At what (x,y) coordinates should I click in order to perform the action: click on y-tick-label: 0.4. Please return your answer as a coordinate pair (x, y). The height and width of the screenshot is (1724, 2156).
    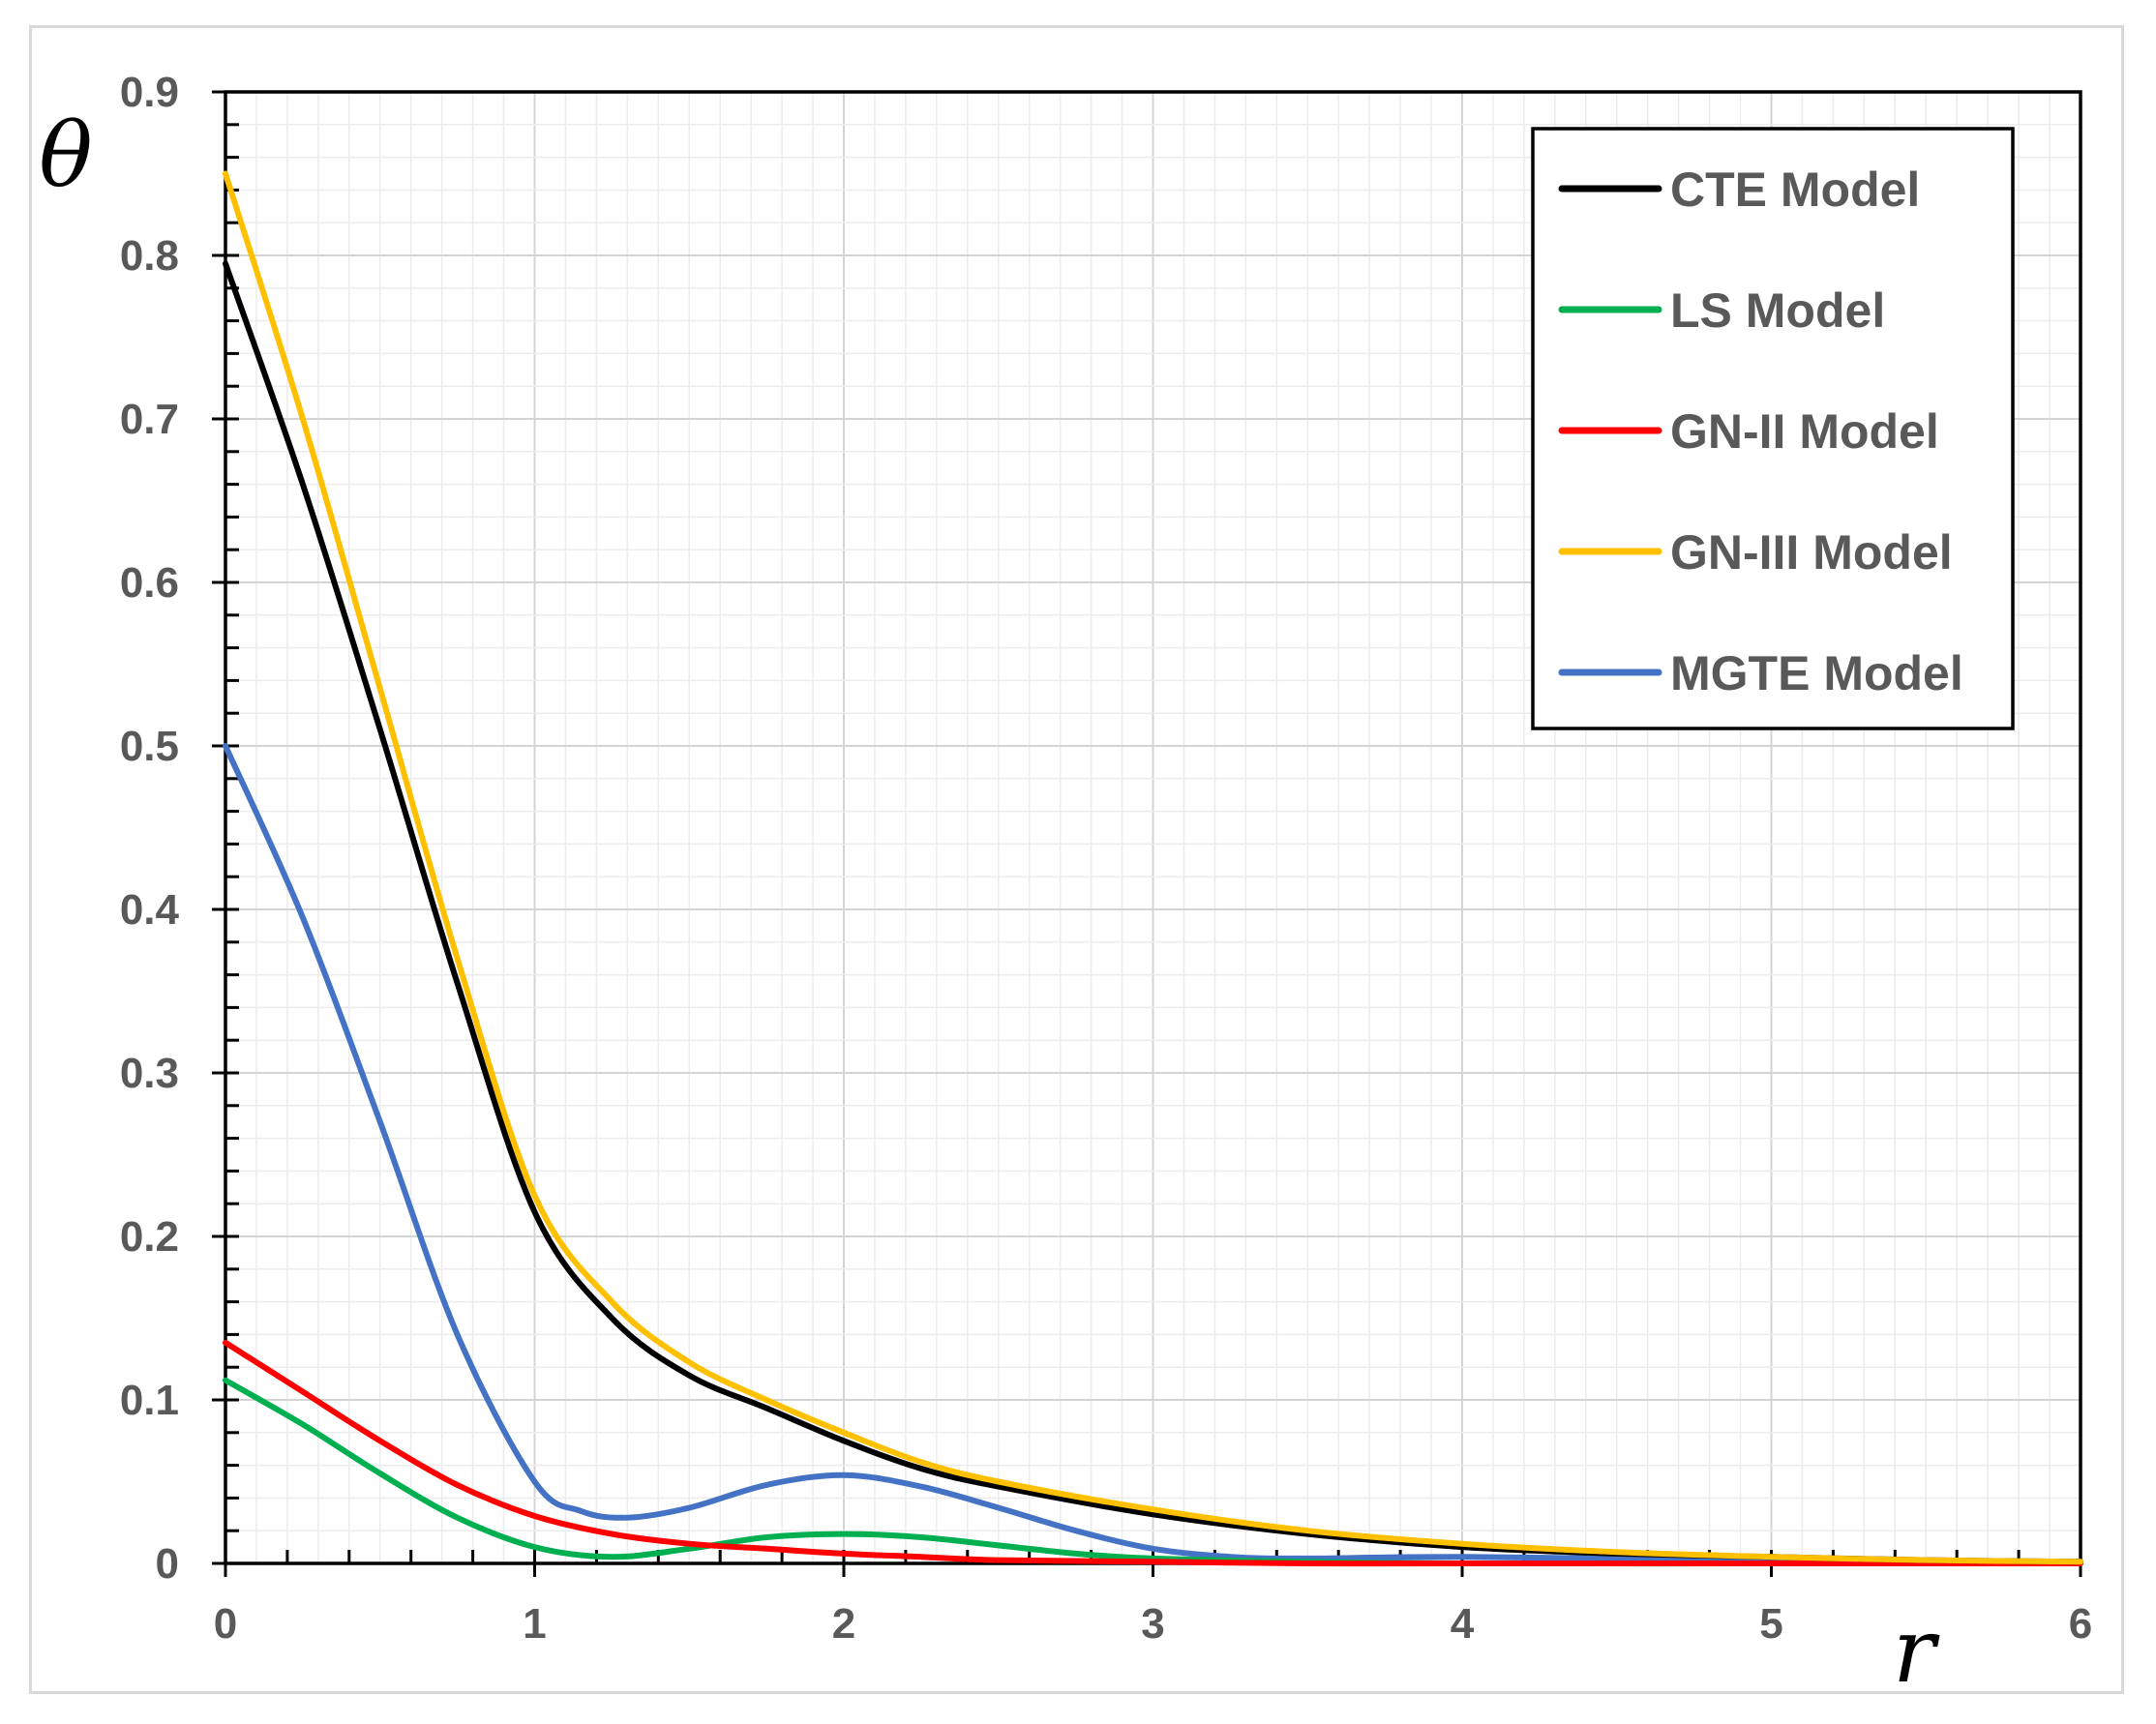
    Looking at the image, I should click on (150, 910).